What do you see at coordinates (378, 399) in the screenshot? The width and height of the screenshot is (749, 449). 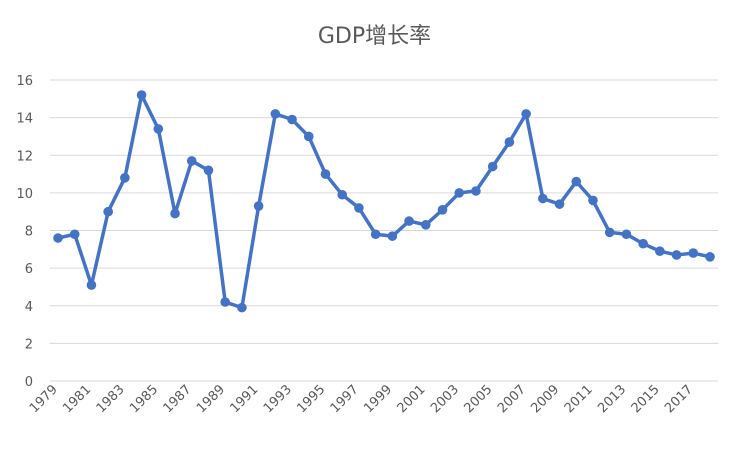 I see `x-tick-label: 1999` at bounding box center [378, 399].